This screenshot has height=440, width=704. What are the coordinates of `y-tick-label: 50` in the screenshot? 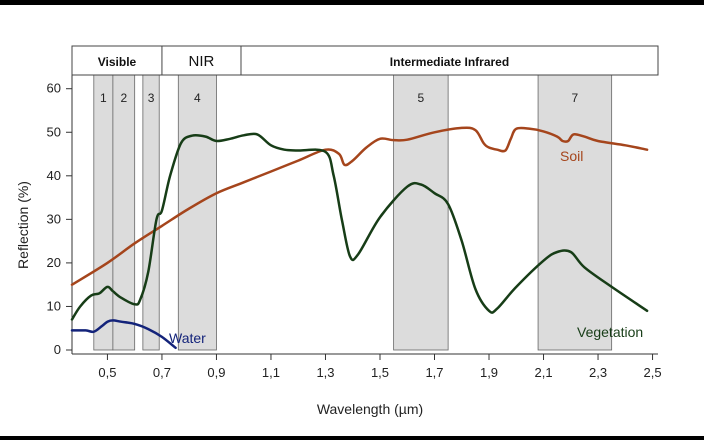 It's located at (54, 131).